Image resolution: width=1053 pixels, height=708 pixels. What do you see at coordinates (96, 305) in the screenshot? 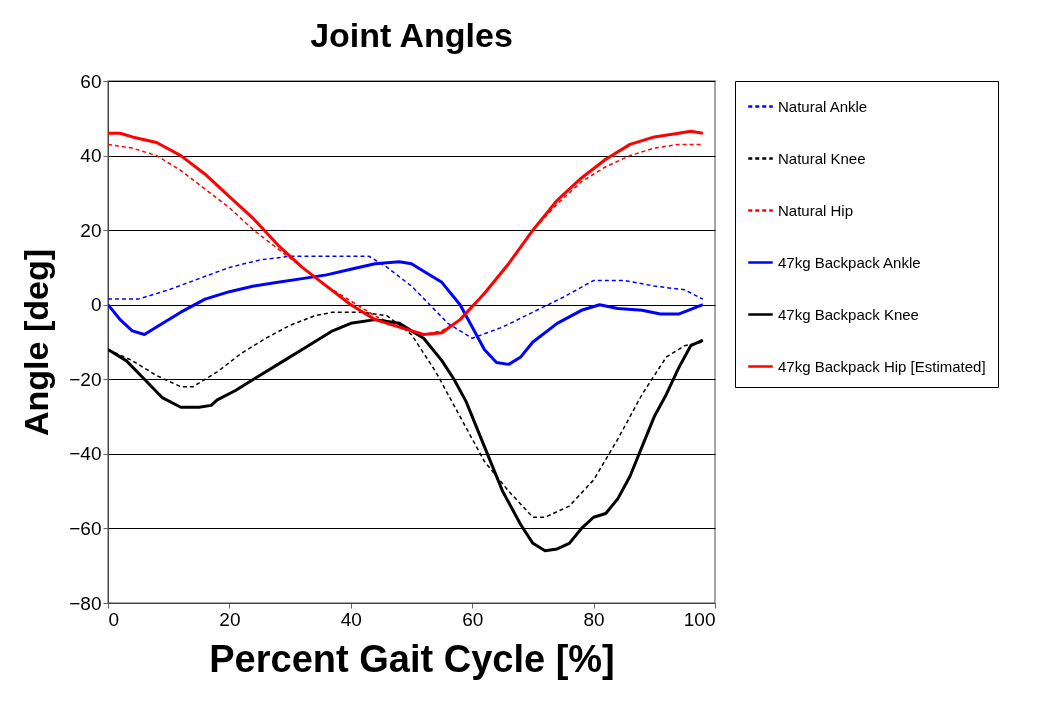
I see `y-tick-label: 0` at bounding box center [96, 305].